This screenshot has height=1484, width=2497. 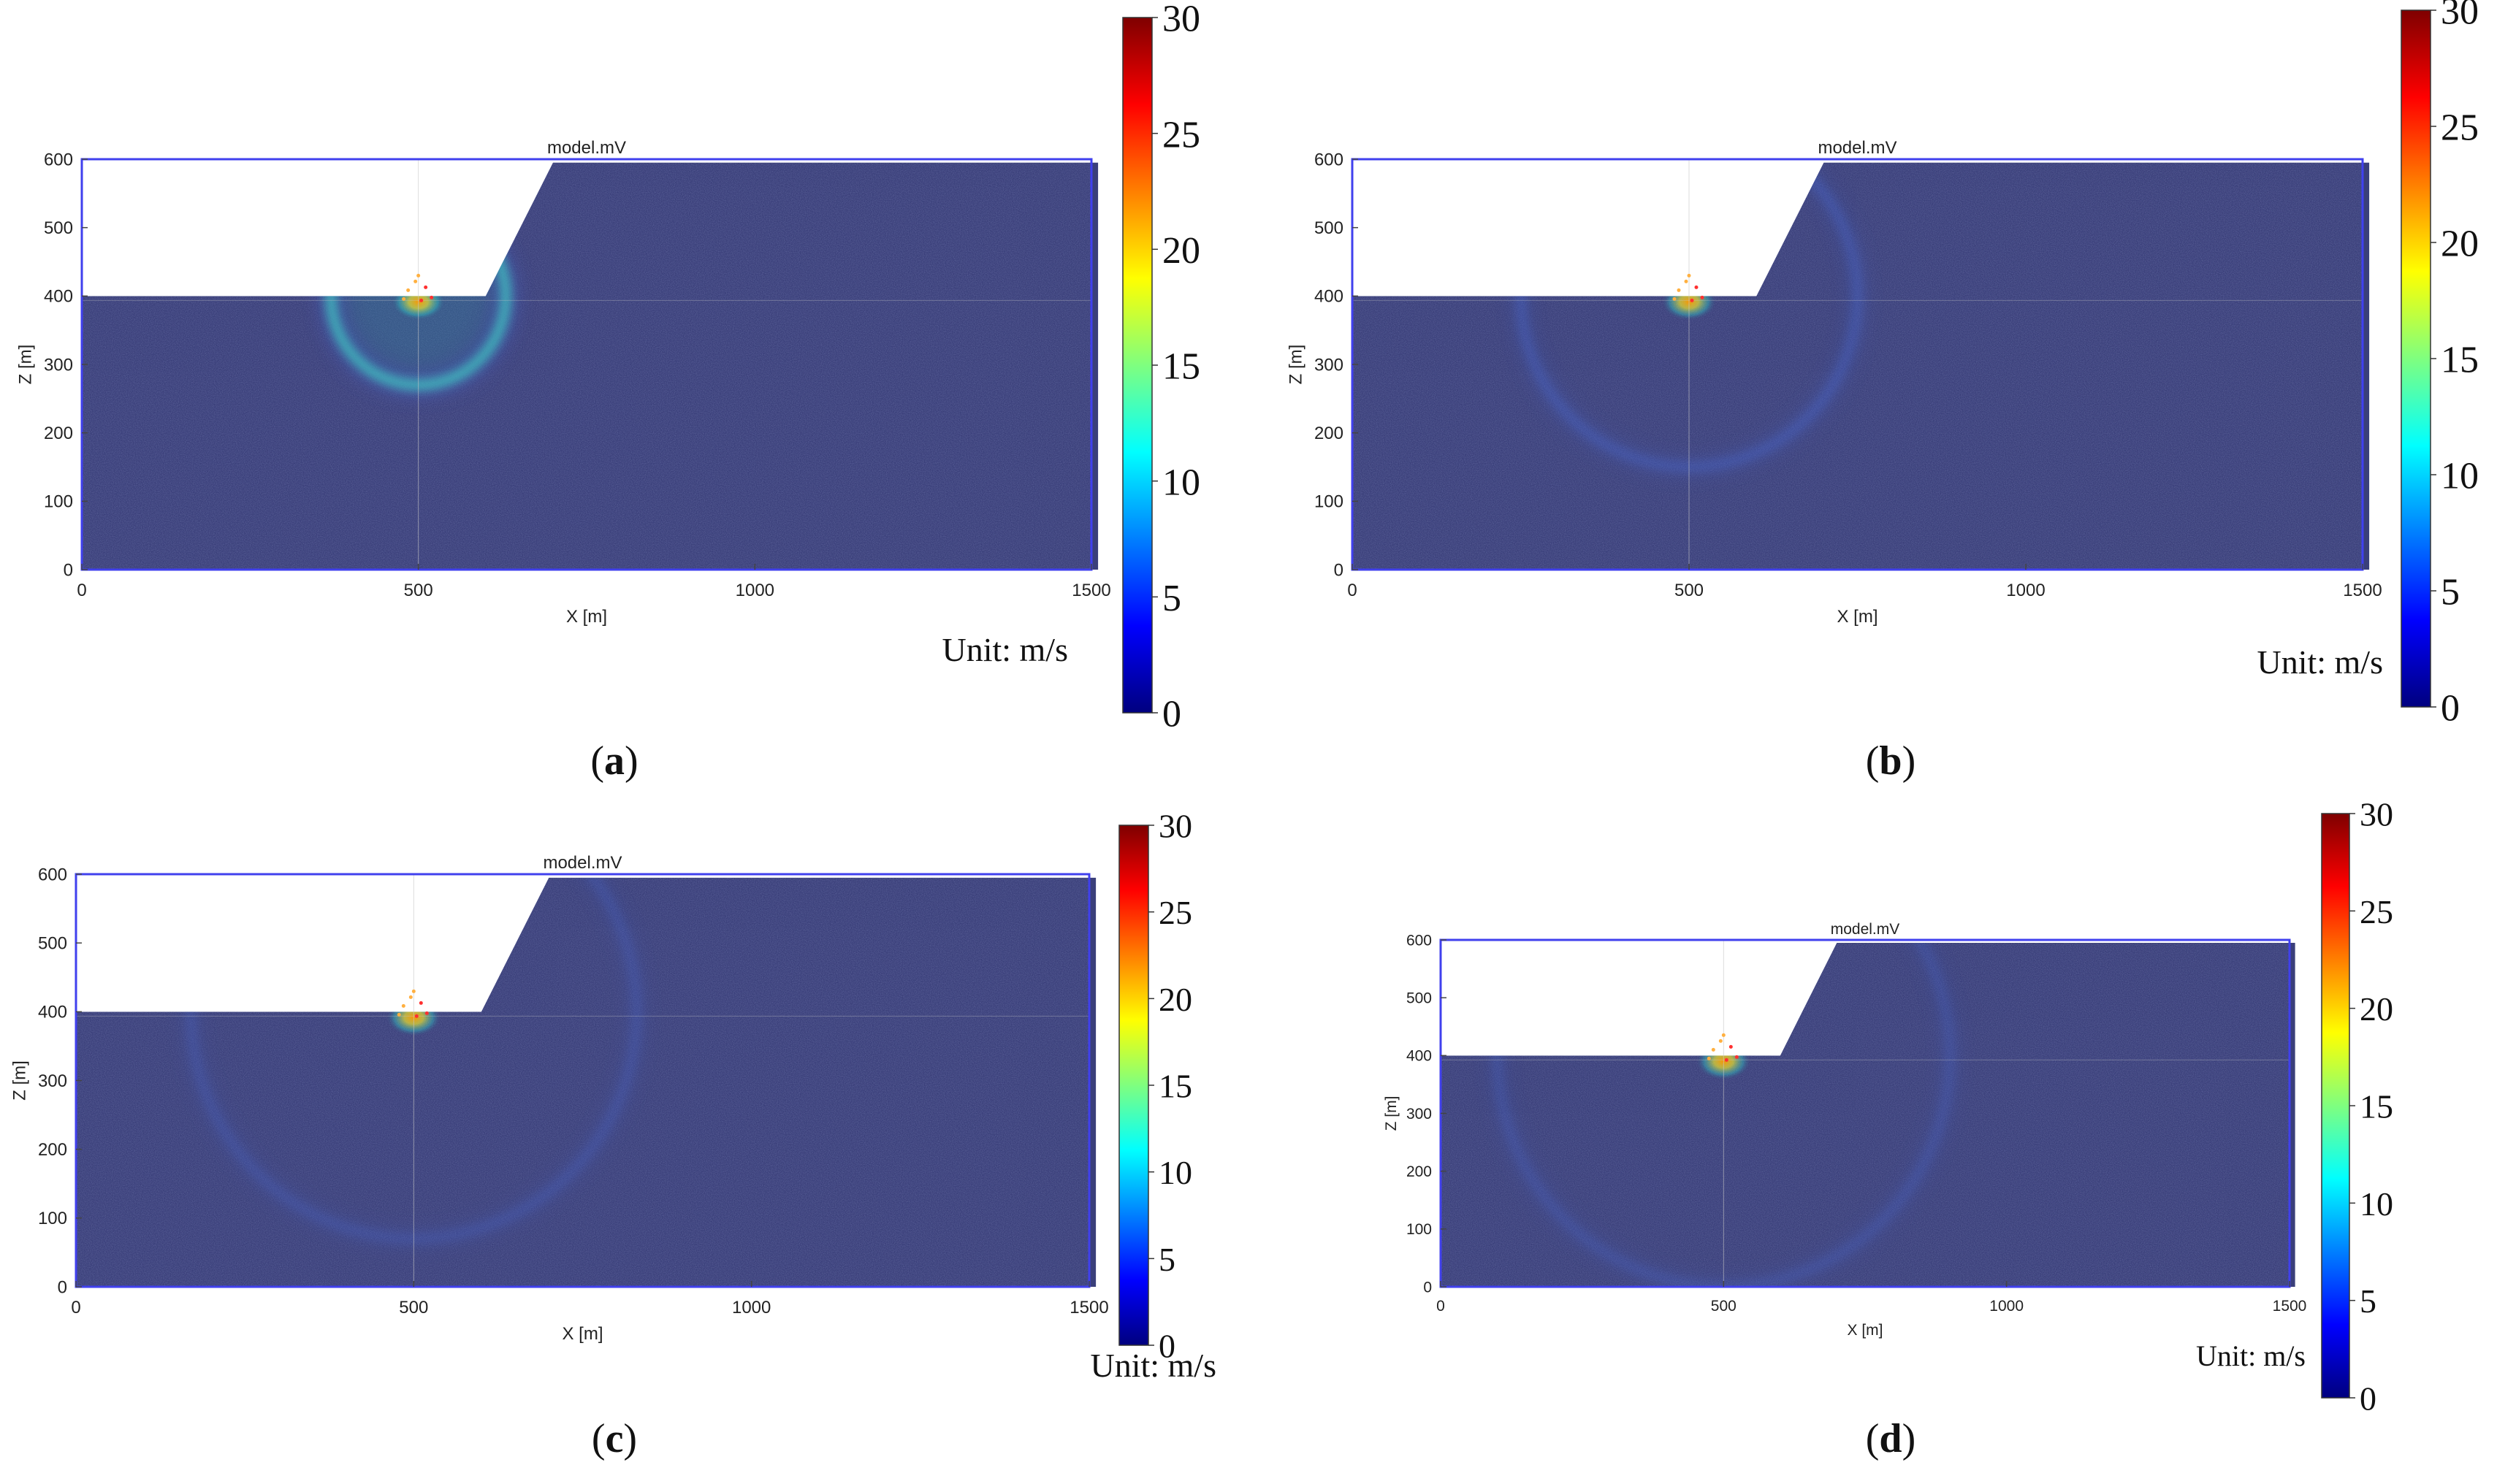 What do you see at coordinates (1891, 1439) in the screenshot?
I see `panel-label: (d)` at bounding box center [1891, 1439].